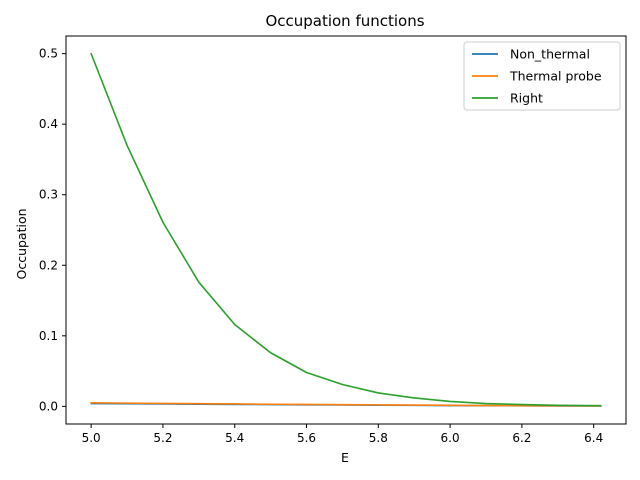  Describe the element at coordinates (48, 195) in the screenshot. I see `y-tick-label: 0.3` at that location.